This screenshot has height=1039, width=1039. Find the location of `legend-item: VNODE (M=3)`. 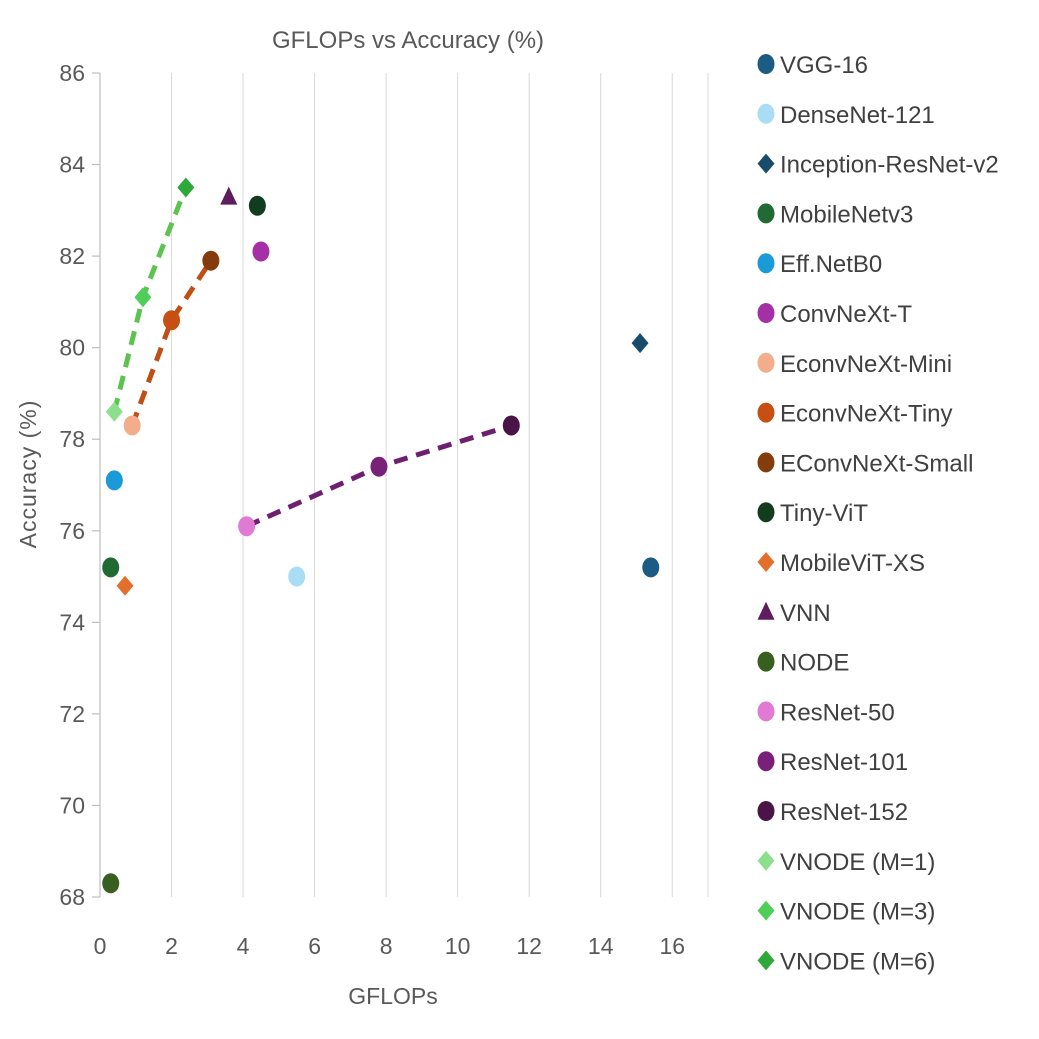

legend-item: VNODE (M=3) is located at coordinates (846, 912).